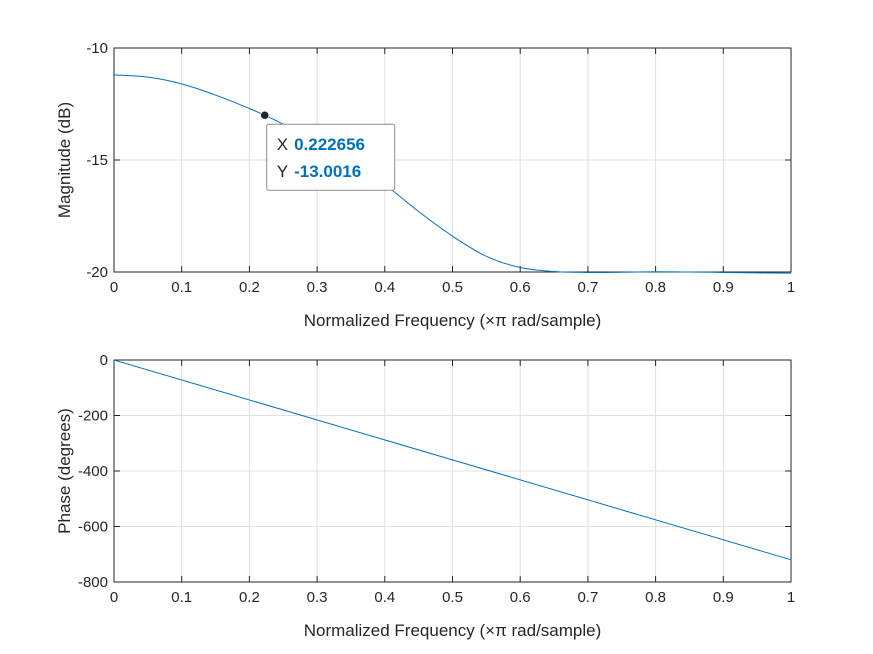 The image size is (873, 654). What do you see at coordinates (587, 597) in the screenshot?
I see `phase-x-tick-label: 0.7` at bounding box center [587, 597].